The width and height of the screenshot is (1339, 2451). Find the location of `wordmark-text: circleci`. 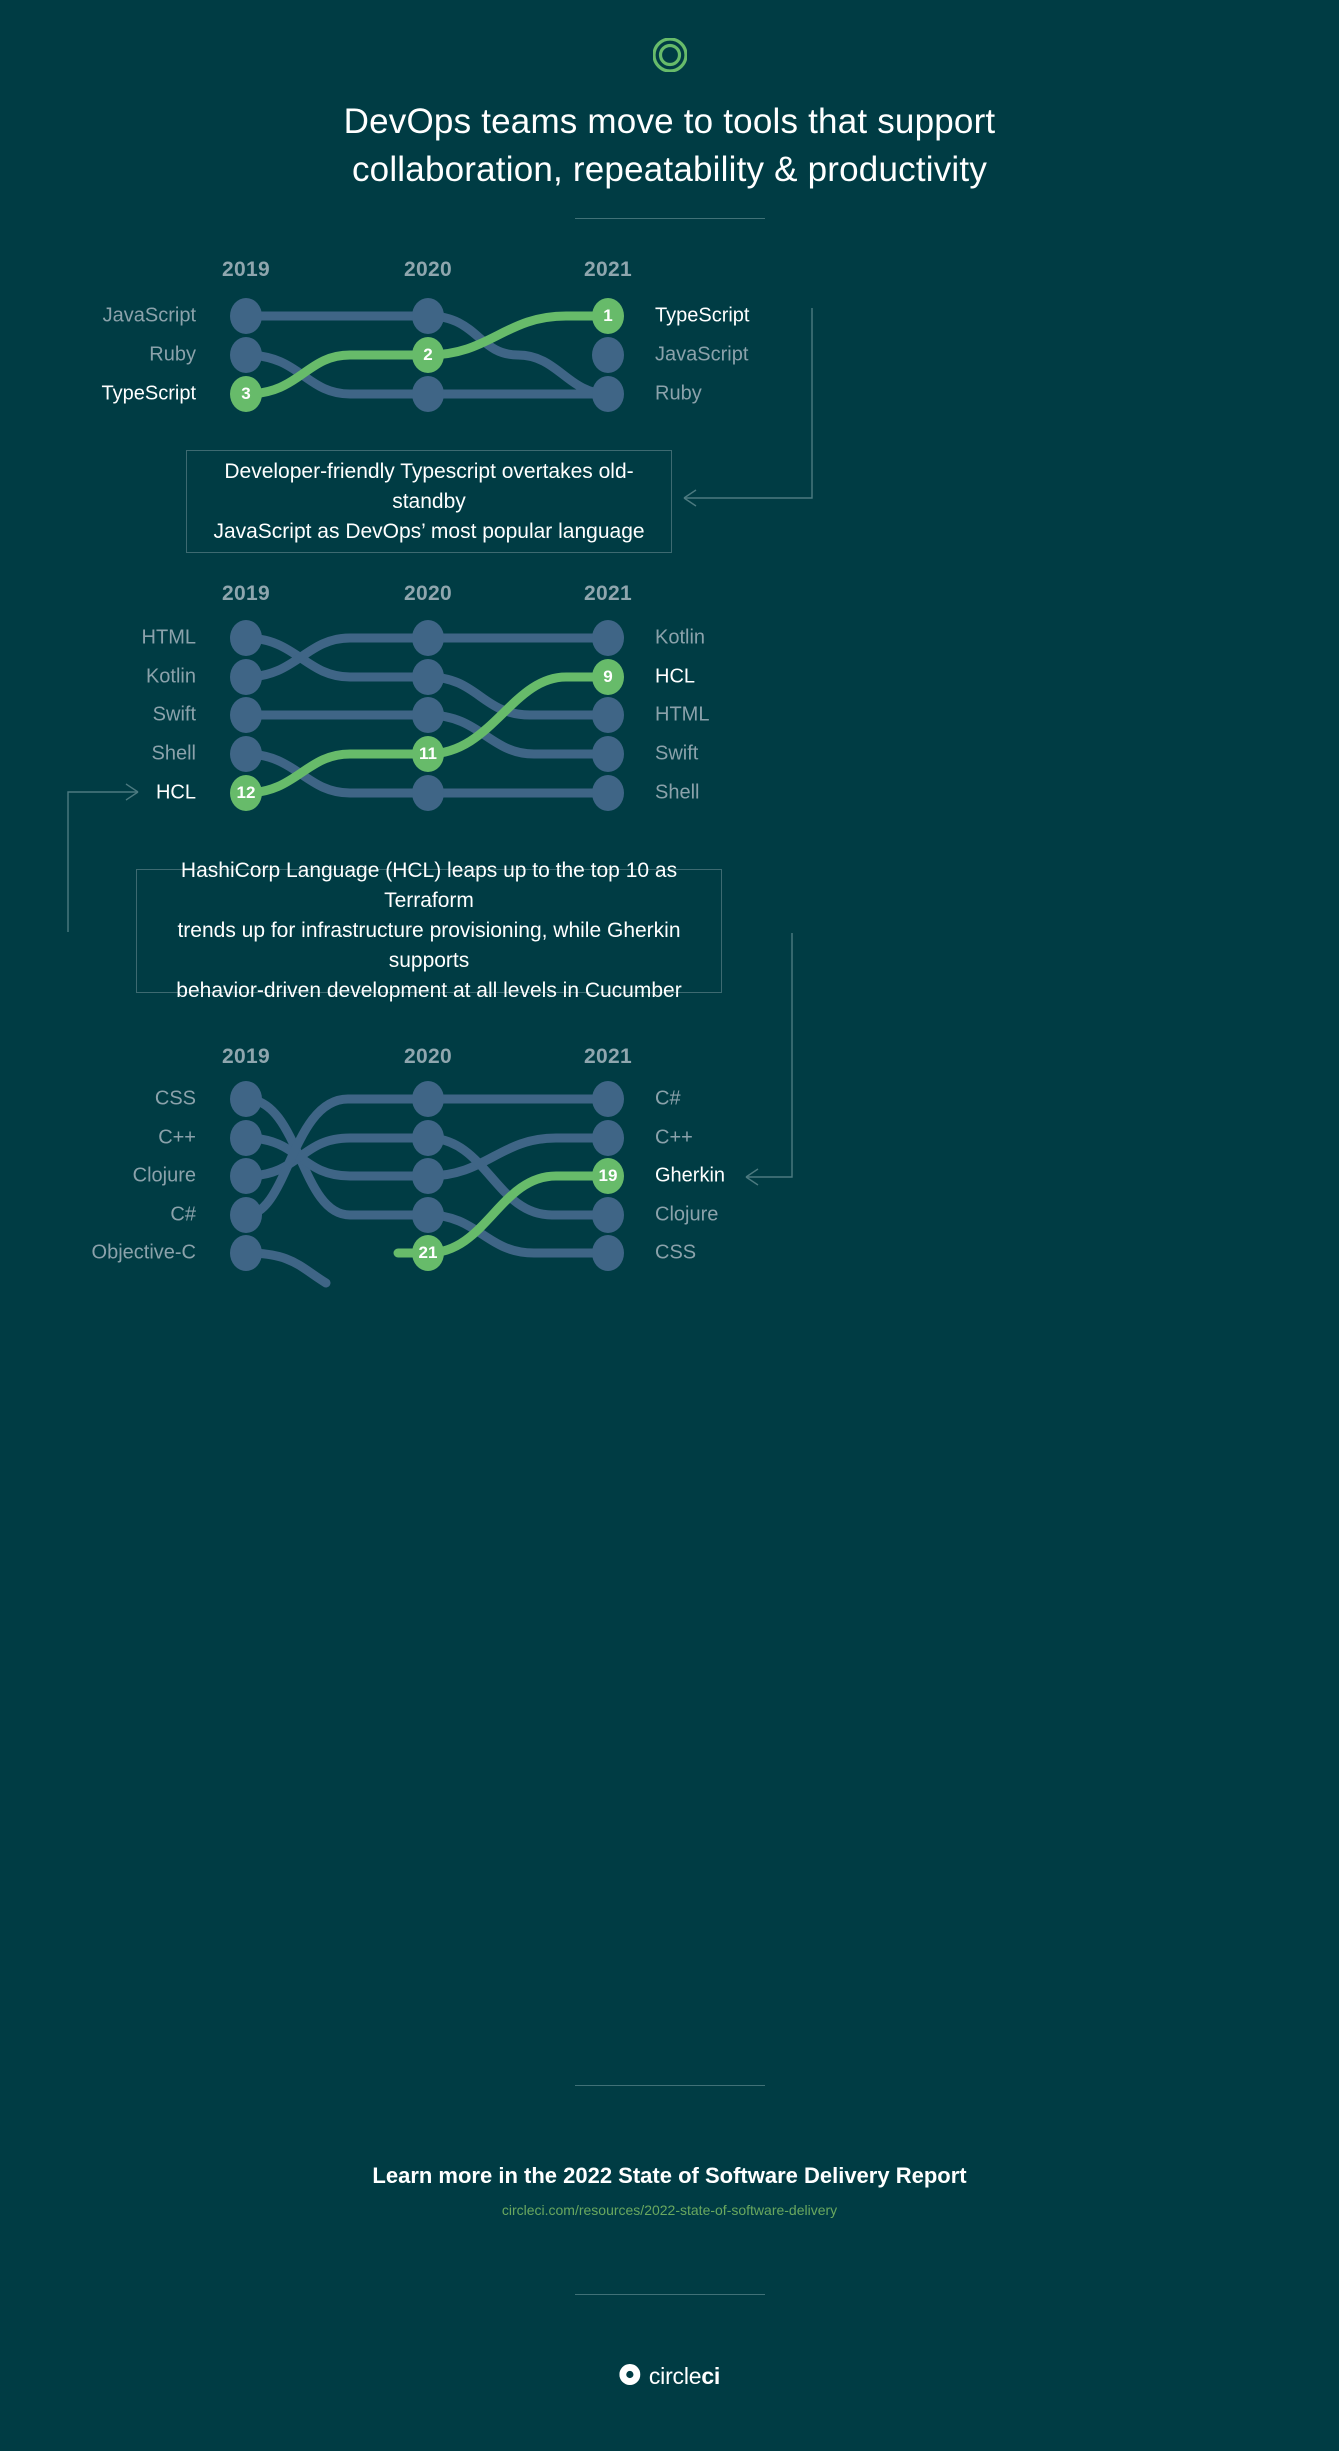

wordmark-text: circleci is located at coordinates (684, 2376).